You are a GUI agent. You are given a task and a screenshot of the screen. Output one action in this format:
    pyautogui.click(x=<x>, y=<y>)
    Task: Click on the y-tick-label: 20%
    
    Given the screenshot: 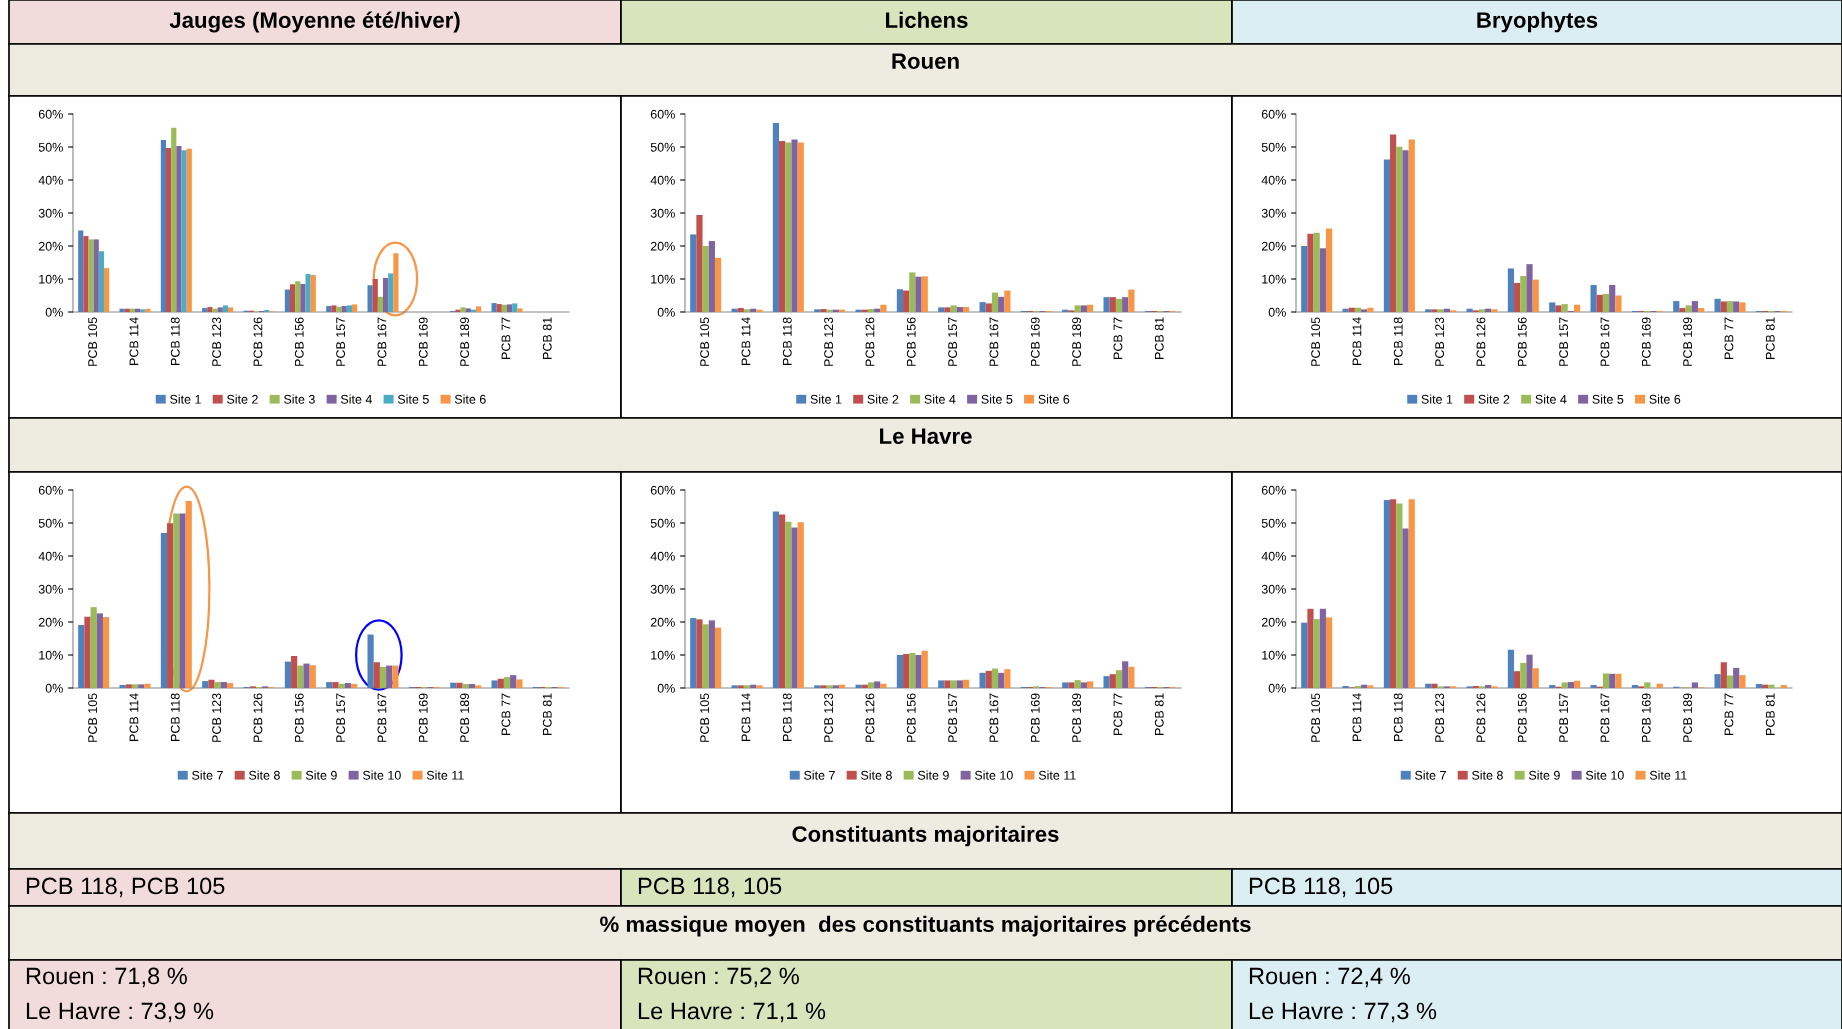 What is the action you would take?
    pyautogui.click(x=1273, y=246)
    